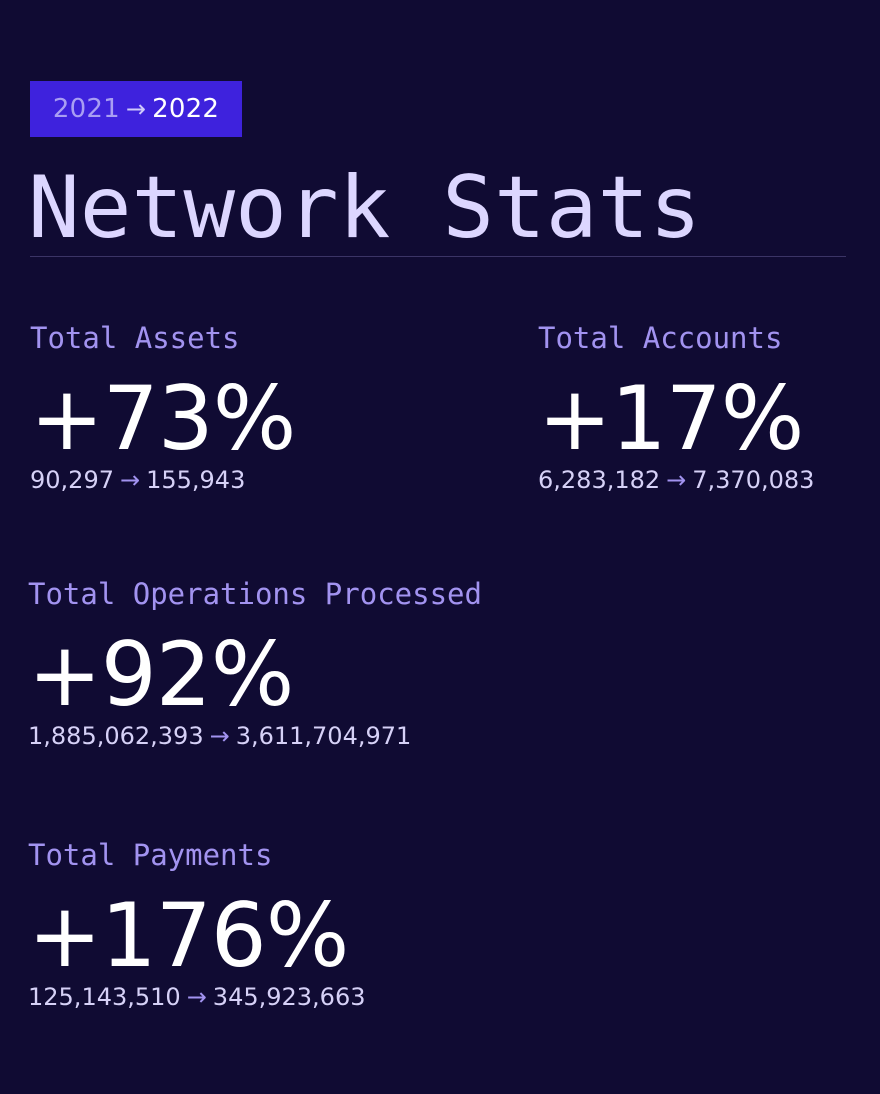  I want to click on stat-to-value: 155,943, so click(196, 480).